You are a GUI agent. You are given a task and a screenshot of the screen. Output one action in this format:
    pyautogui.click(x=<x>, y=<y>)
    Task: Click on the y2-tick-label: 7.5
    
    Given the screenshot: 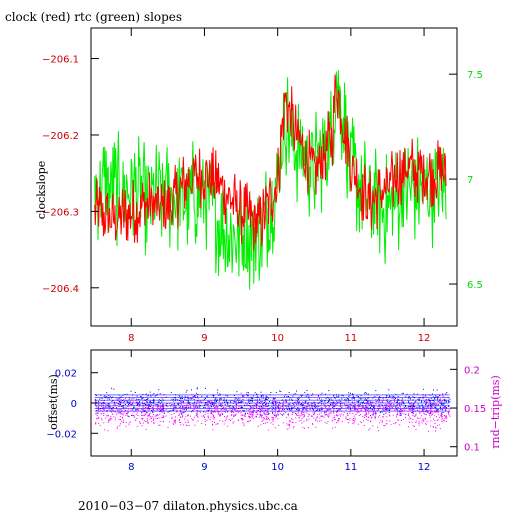 What is the action you would take?
    pyautogui.click(x=475, y=75)
    